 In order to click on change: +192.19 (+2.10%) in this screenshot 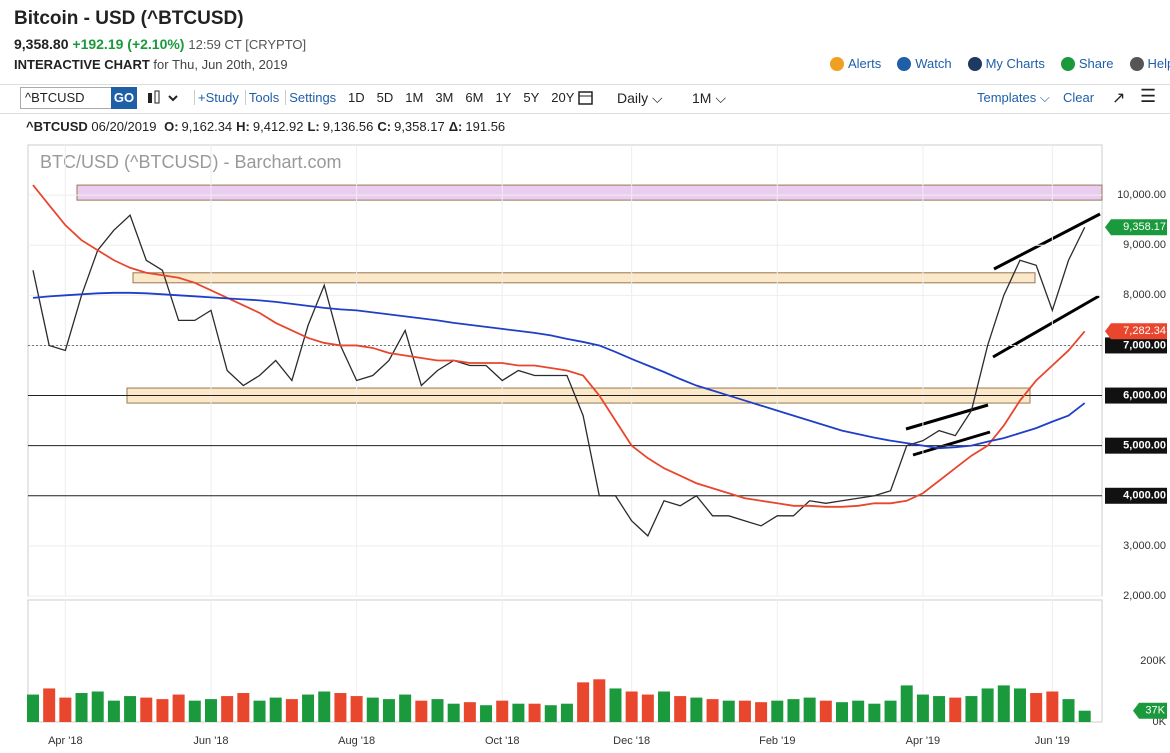, I will do `click(128, 44)`.